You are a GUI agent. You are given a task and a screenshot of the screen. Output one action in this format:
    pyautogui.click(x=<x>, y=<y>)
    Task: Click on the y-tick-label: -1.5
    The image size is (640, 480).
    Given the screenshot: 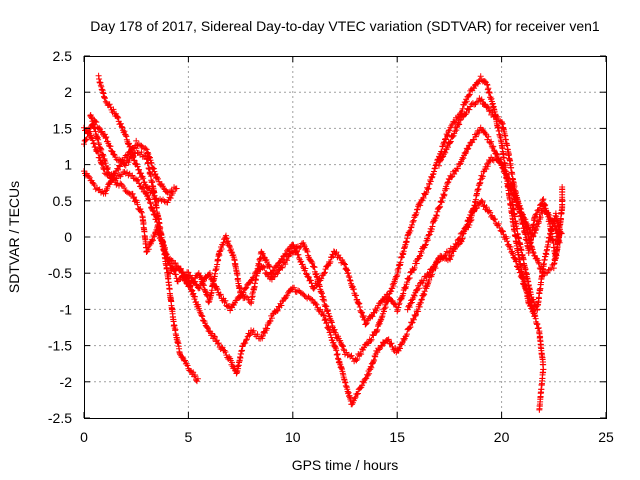 What is the action you would take?
    pyautogui.click(x=60, y=346)
    